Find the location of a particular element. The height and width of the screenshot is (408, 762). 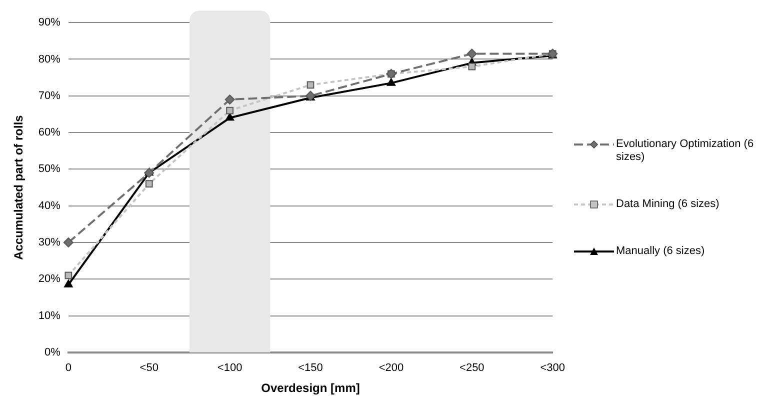

y-tick-label: 0% is located at coordinates (52, 352).